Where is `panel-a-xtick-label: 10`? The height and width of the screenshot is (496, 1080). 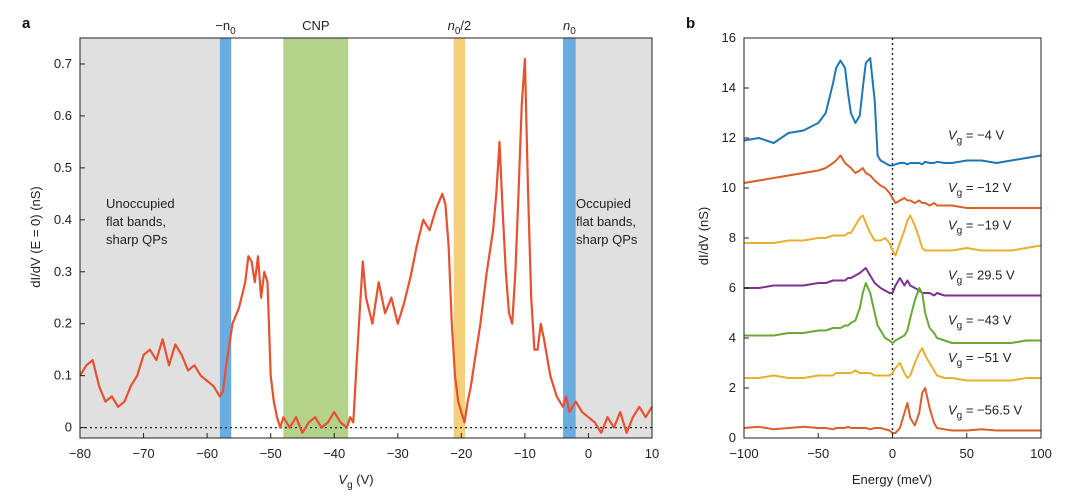 panel-a-xtick-label: 10 is located at coordinates (652, 453).